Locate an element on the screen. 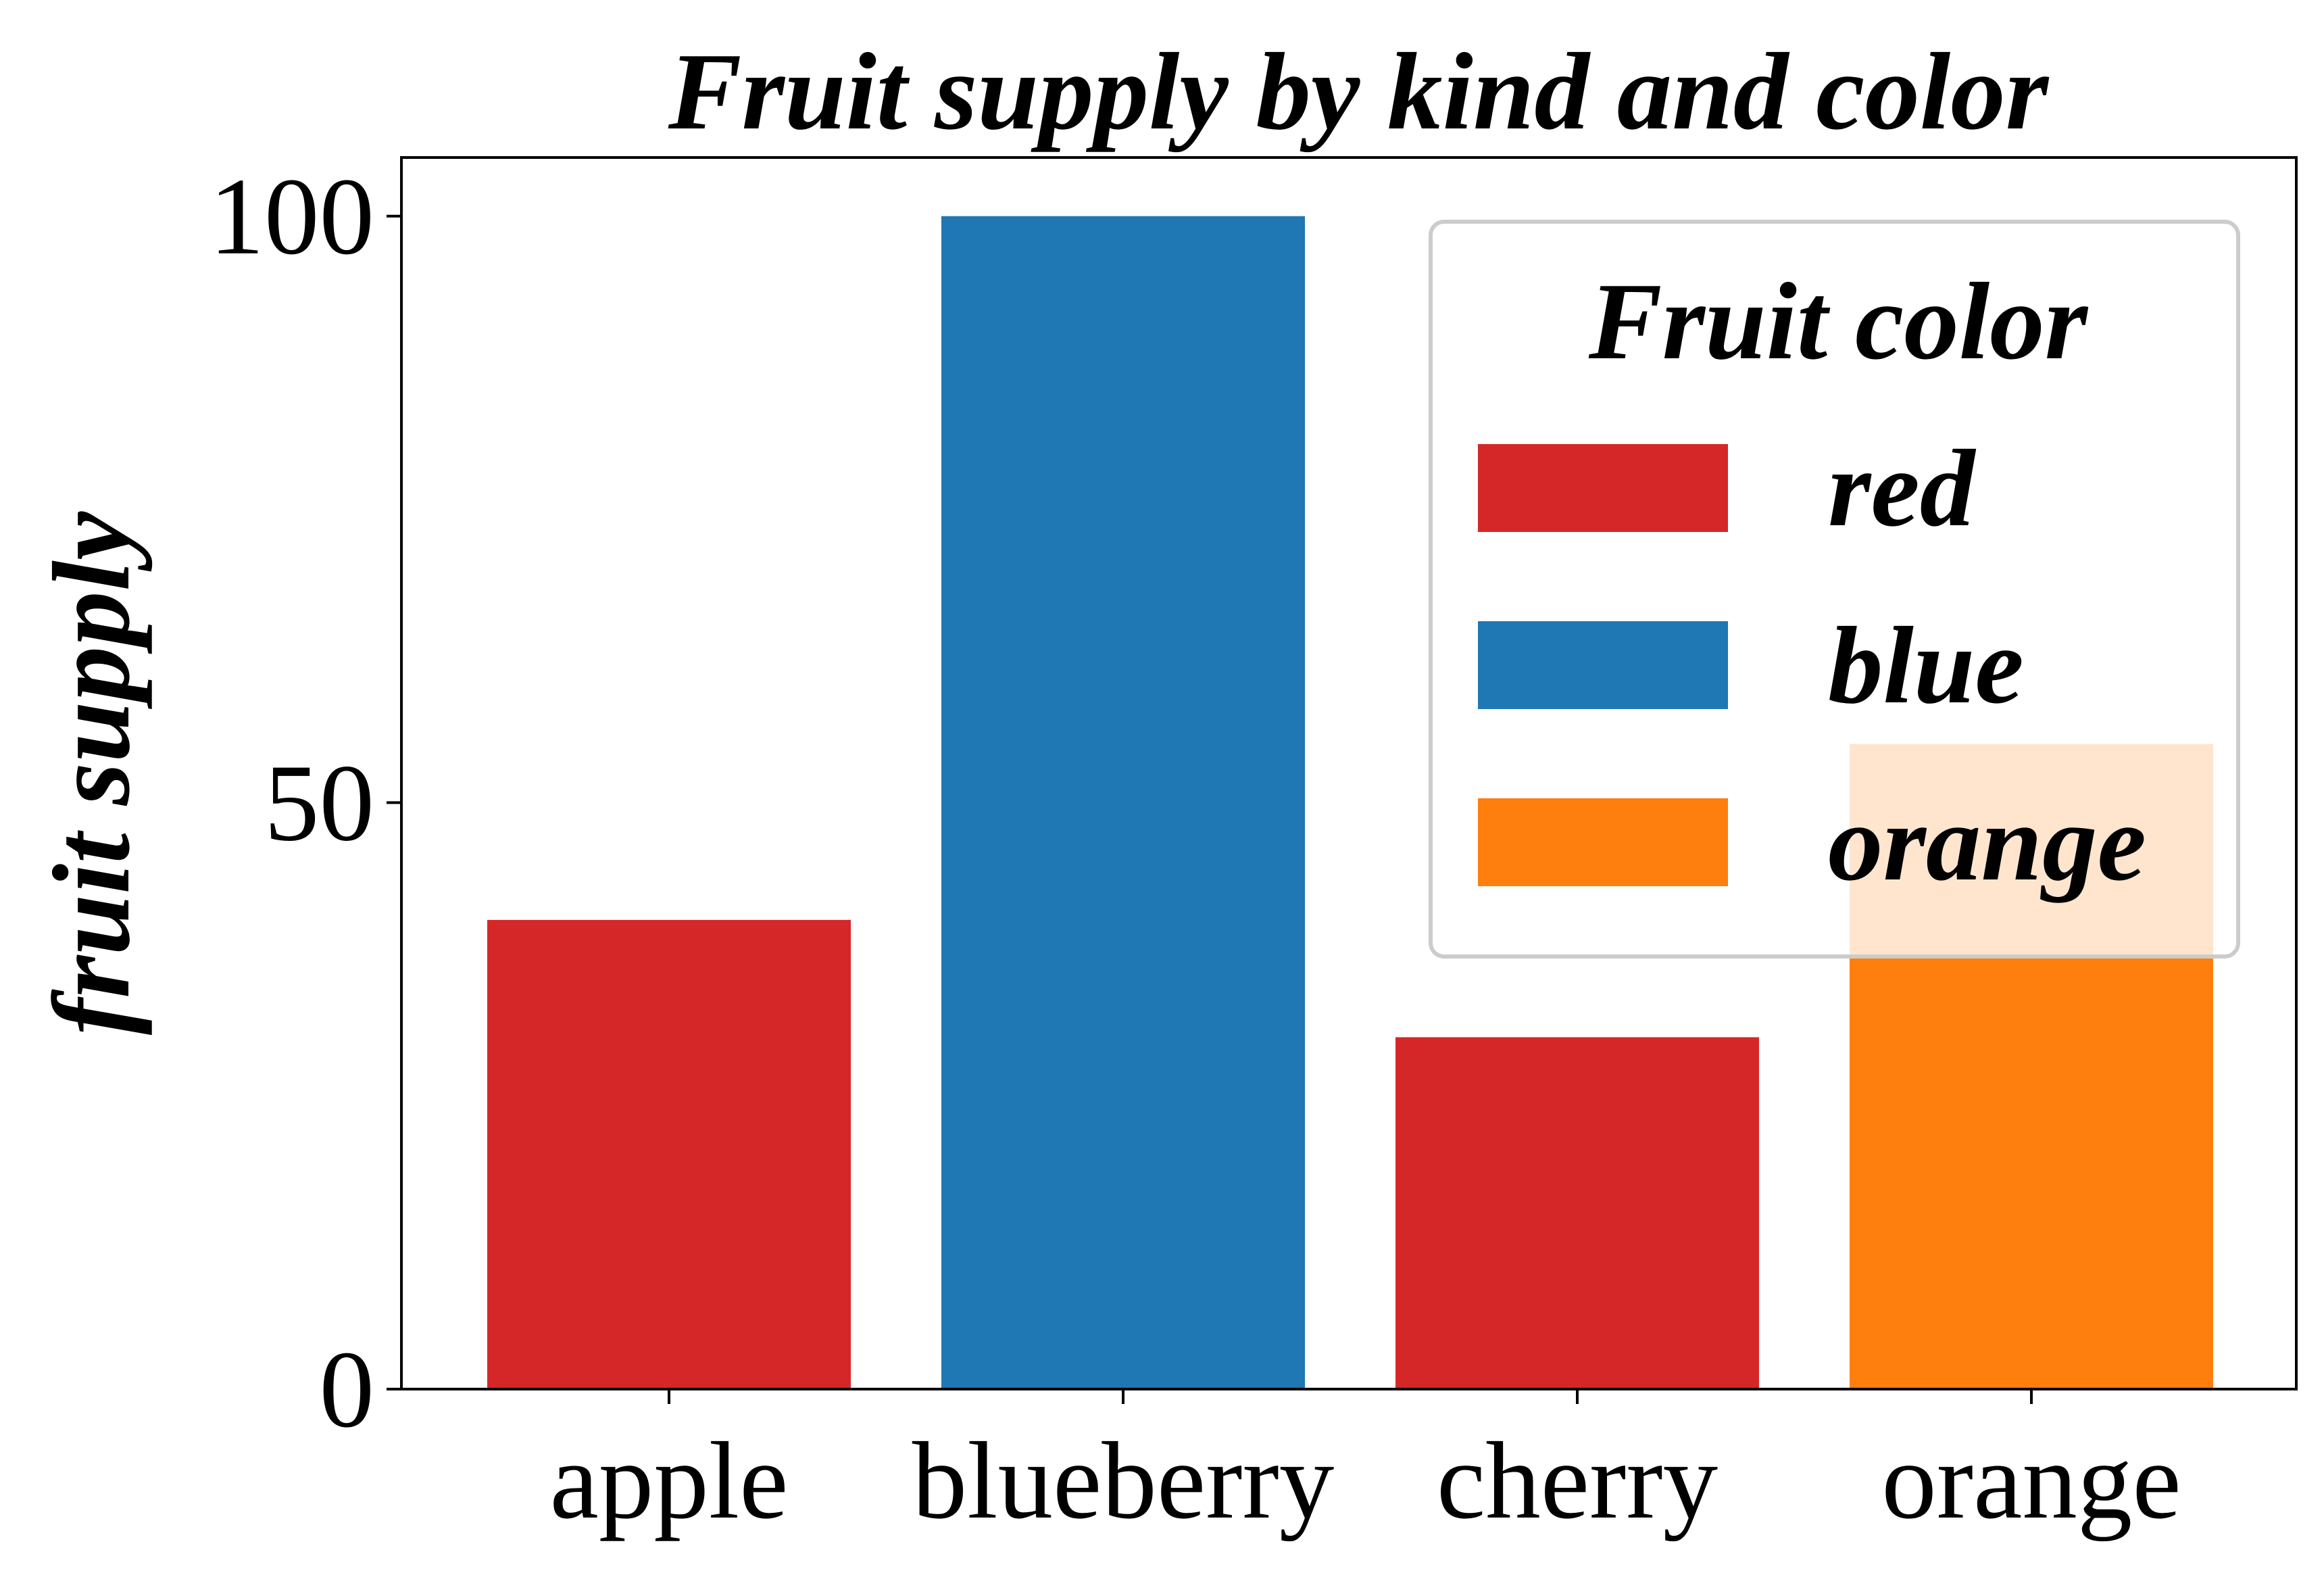 The height and width of the screenshot is (1575, 2324). legend-label-red: red is located at coordinates (1902, 489).